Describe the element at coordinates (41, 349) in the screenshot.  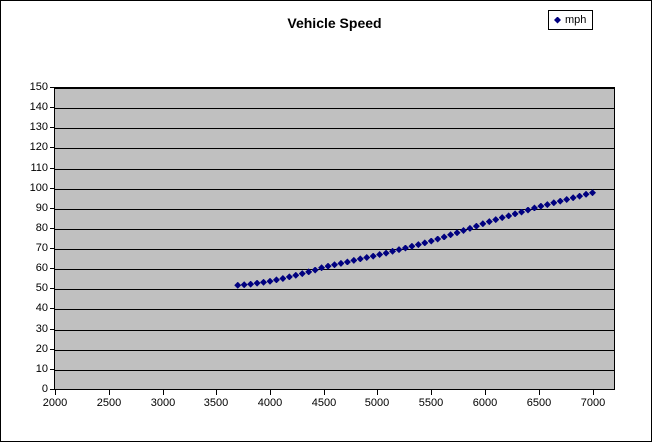
I see `y-tick-label: 20` at that location.